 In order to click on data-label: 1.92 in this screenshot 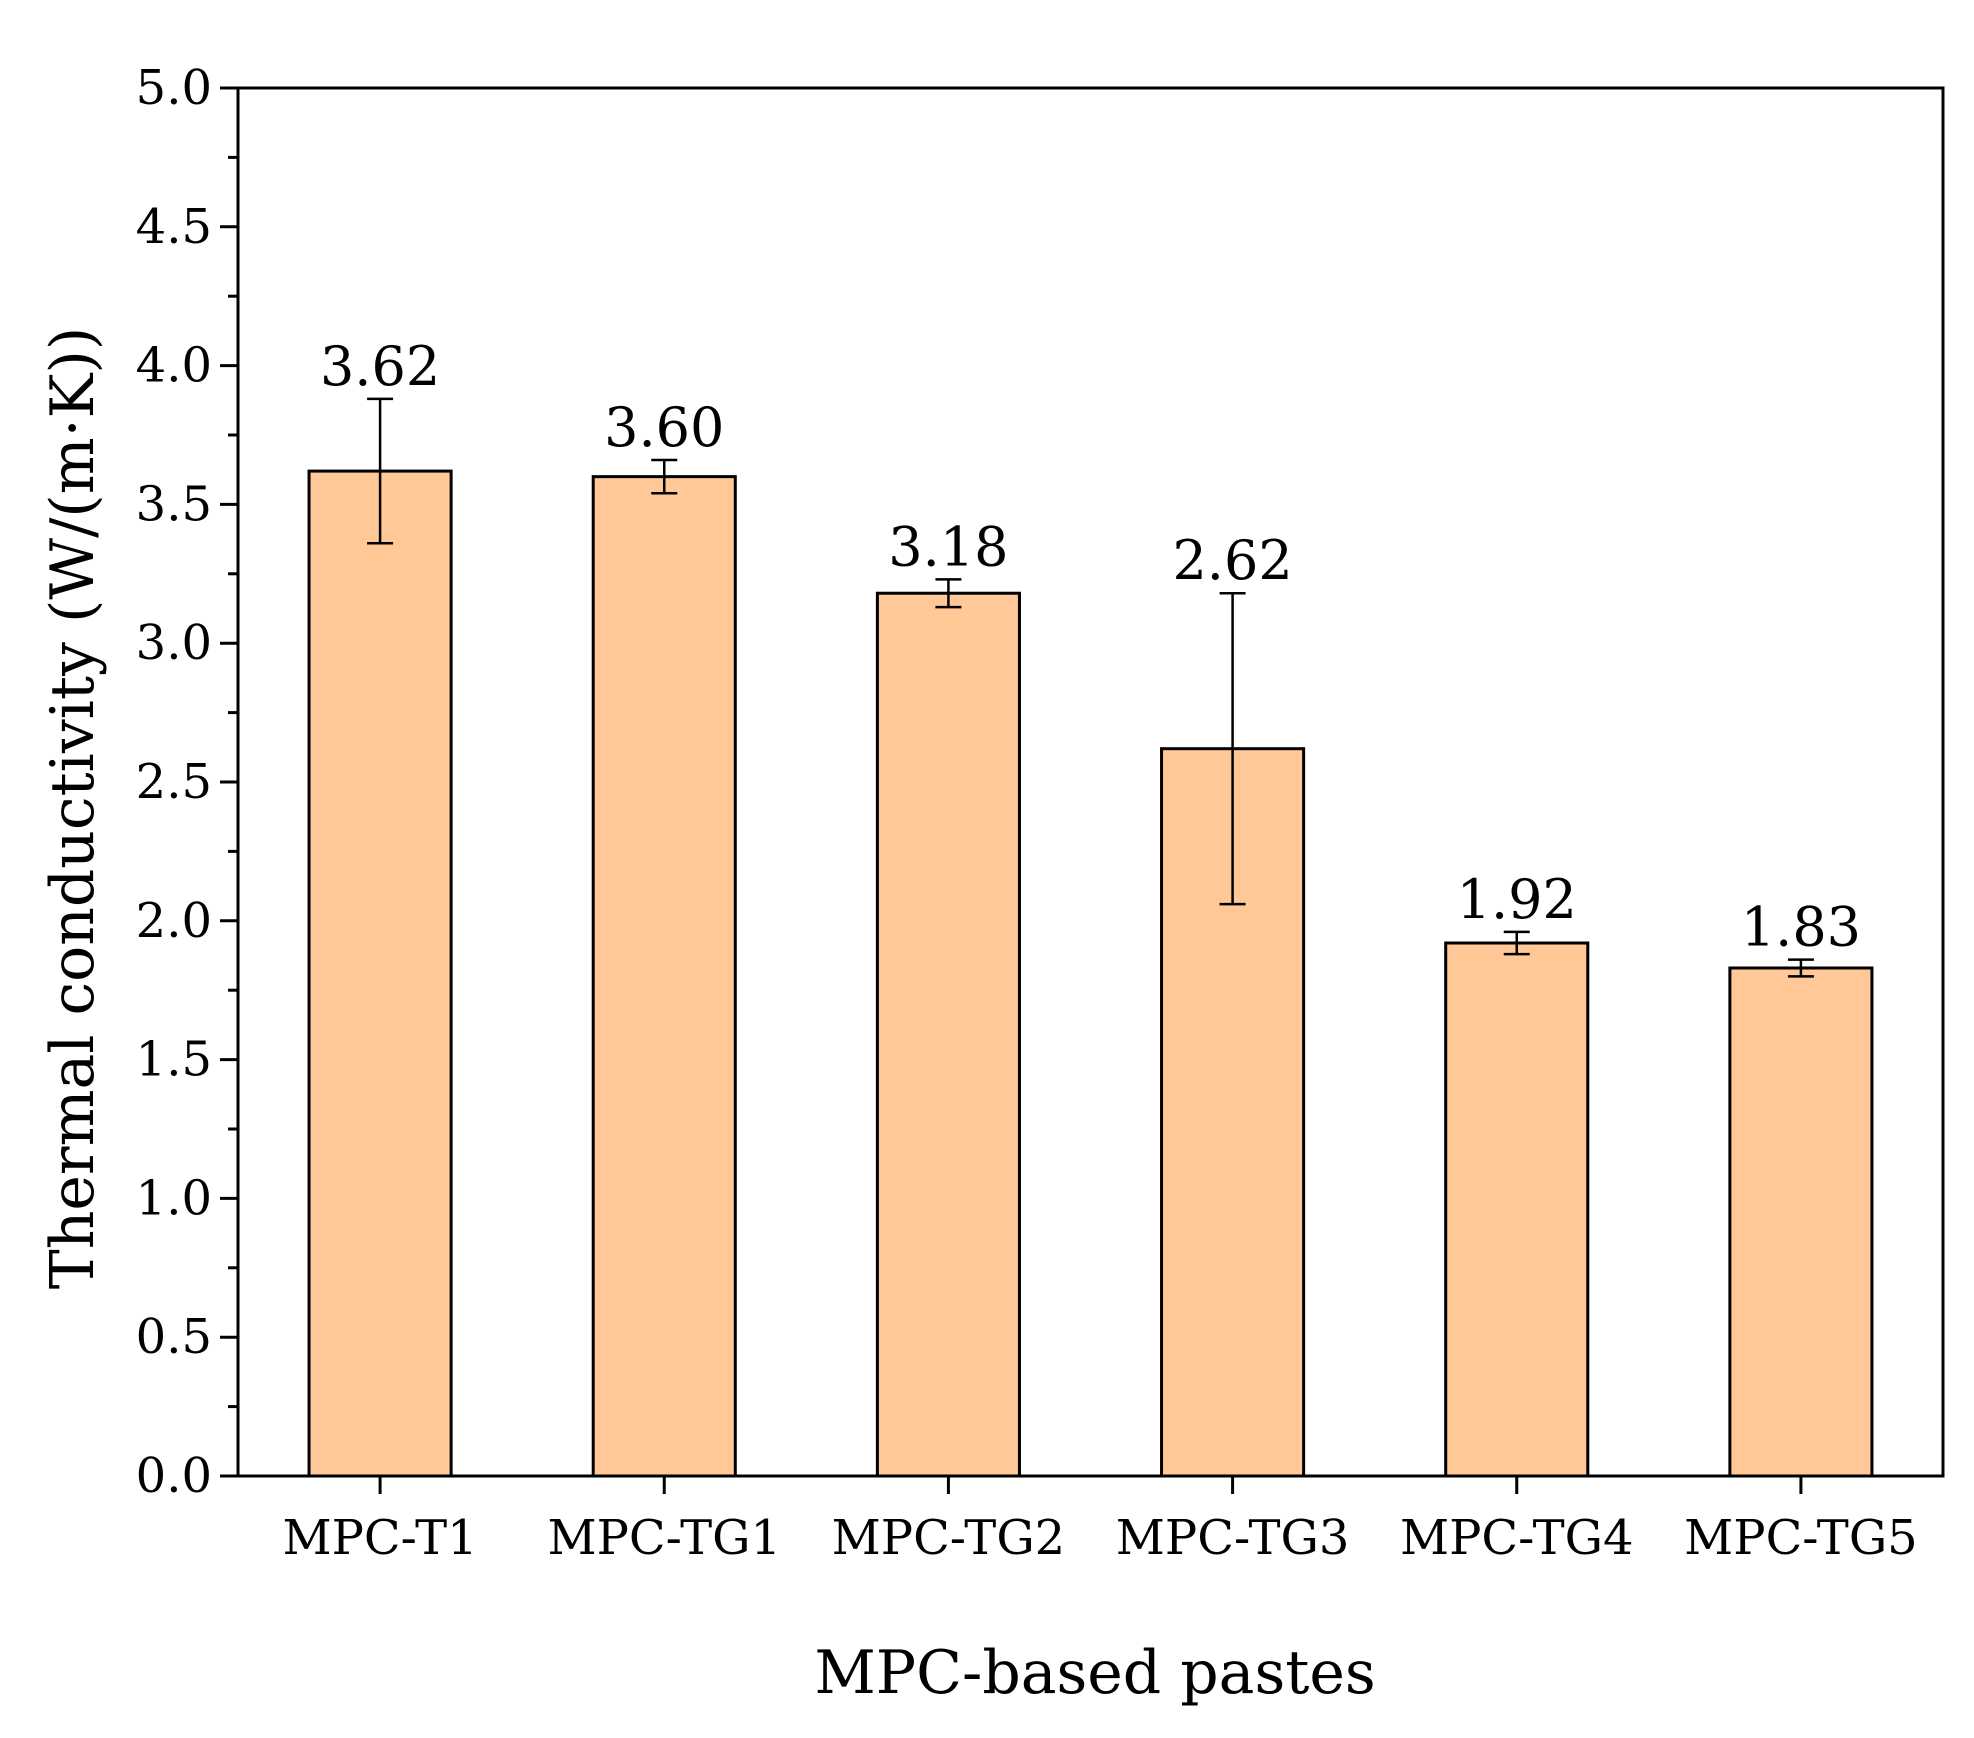, I will do `click(1517, 899)`.